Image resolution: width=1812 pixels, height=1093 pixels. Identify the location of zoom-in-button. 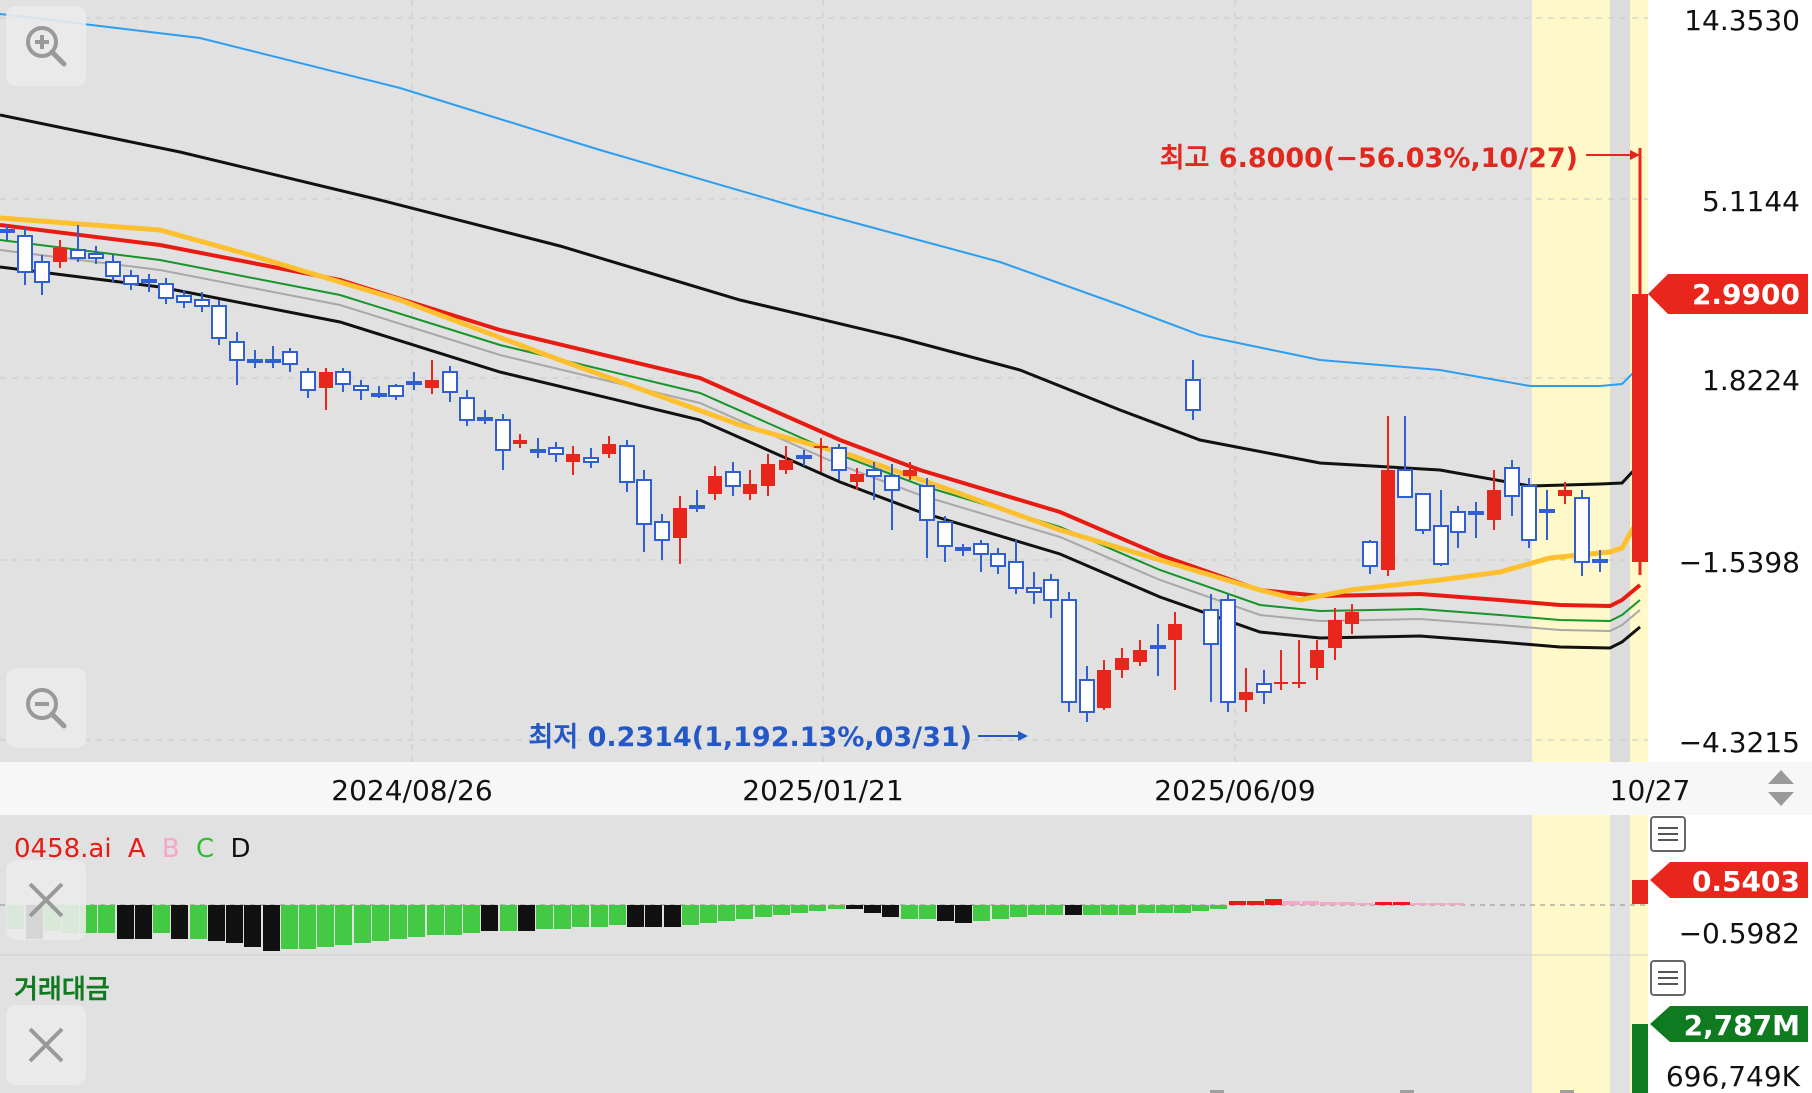
(46, 46).